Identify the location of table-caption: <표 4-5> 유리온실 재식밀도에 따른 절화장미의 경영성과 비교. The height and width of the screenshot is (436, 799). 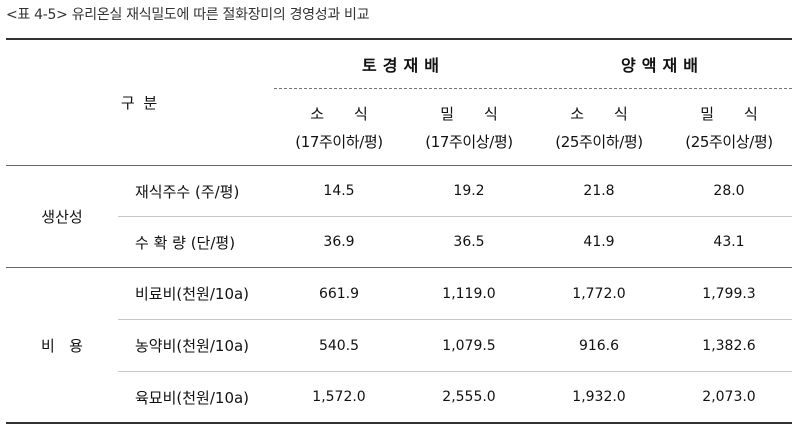
(188, 15).